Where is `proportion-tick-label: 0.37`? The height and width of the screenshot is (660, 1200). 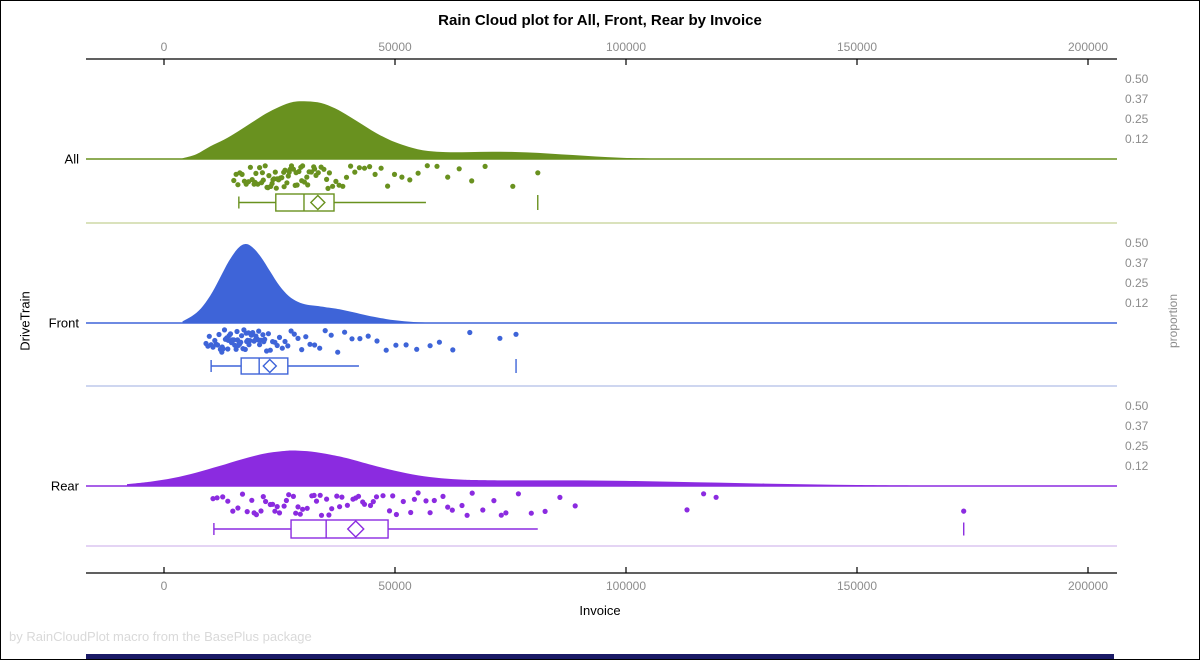 proportion-tick-label: 0.37 is located at coordinates (1137, 263).